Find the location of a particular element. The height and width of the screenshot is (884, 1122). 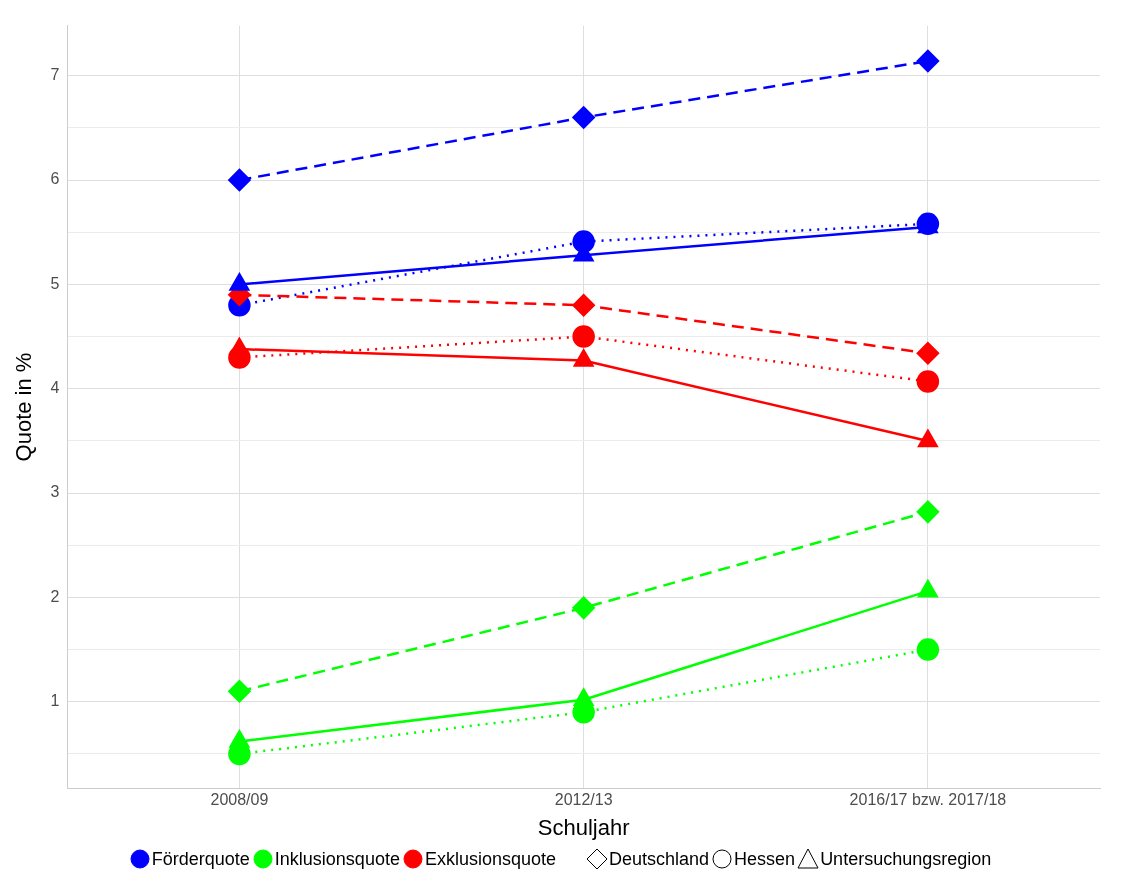

y-axis-title: Quote in % is located at coordinates (24, 407).